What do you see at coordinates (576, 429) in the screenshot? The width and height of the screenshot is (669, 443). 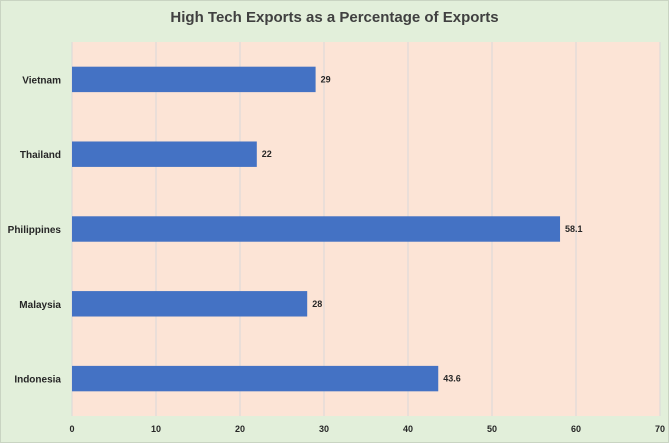 I see `x-tick-label: 60` at bounding box center [576, 429].